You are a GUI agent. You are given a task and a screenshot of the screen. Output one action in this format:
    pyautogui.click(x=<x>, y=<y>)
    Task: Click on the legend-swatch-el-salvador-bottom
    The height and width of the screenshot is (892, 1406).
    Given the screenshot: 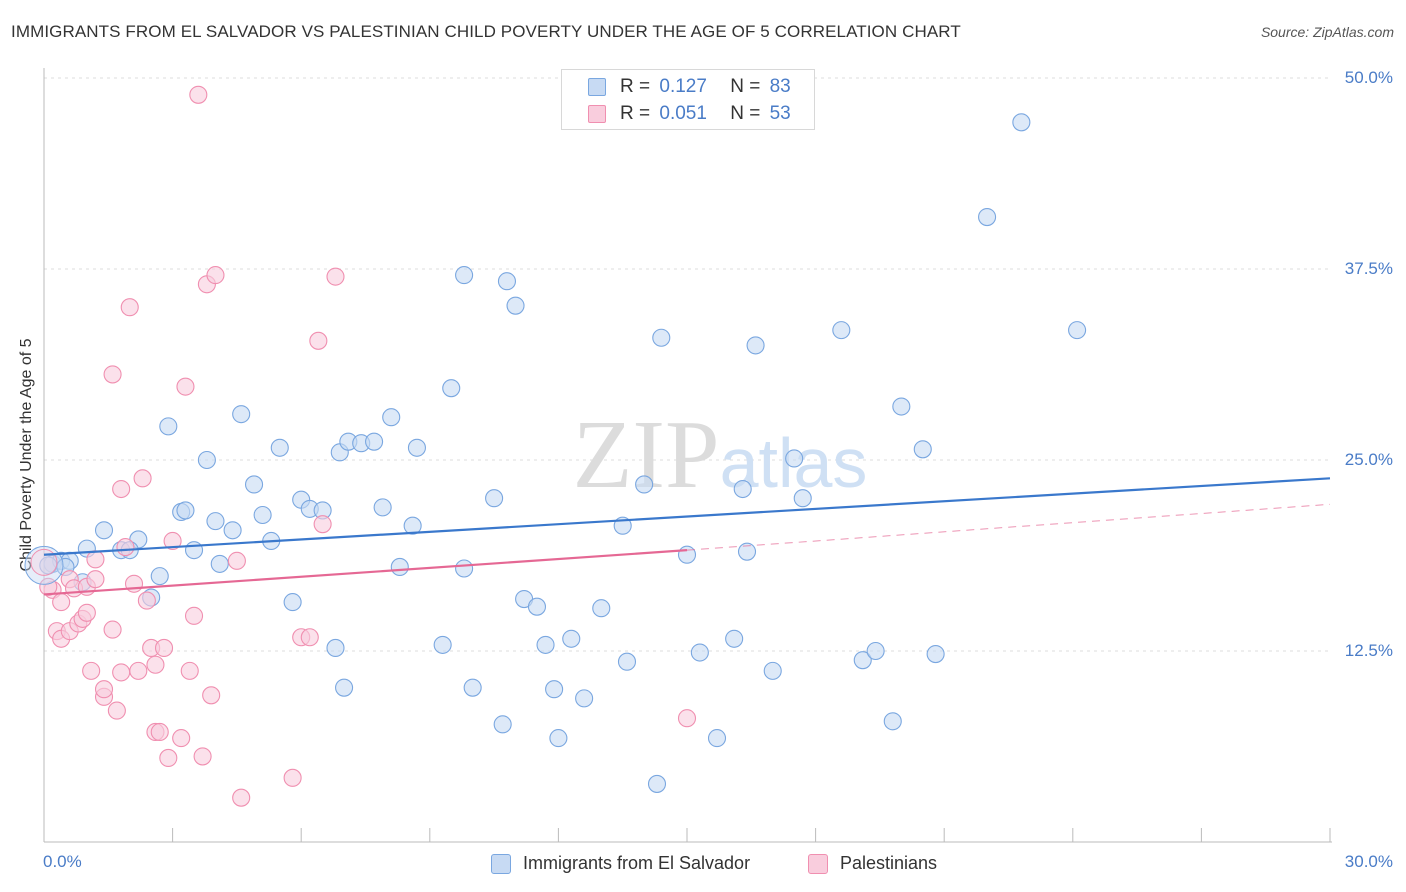 What is the action you would take?
    pyautogui.click(x=501, y=864)
    